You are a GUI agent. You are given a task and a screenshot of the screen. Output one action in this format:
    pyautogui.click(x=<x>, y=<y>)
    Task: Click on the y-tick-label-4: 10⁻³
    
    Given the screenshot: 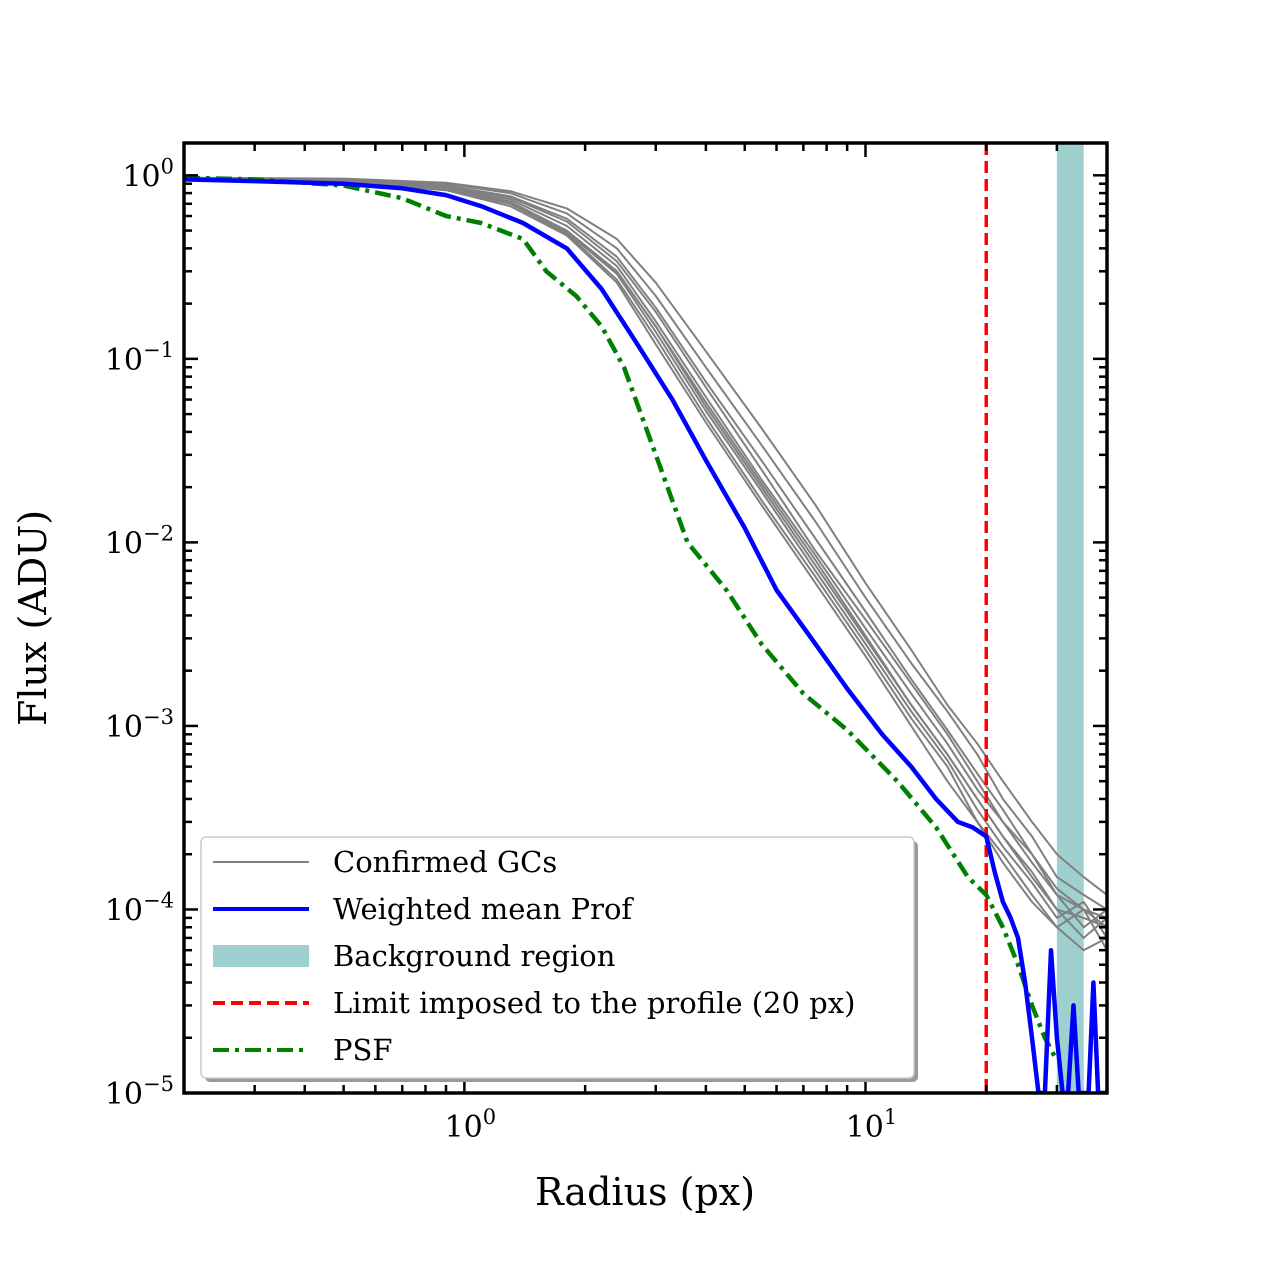 What is the action you would take?
    pyautogui.click(x=139, y=725)
    